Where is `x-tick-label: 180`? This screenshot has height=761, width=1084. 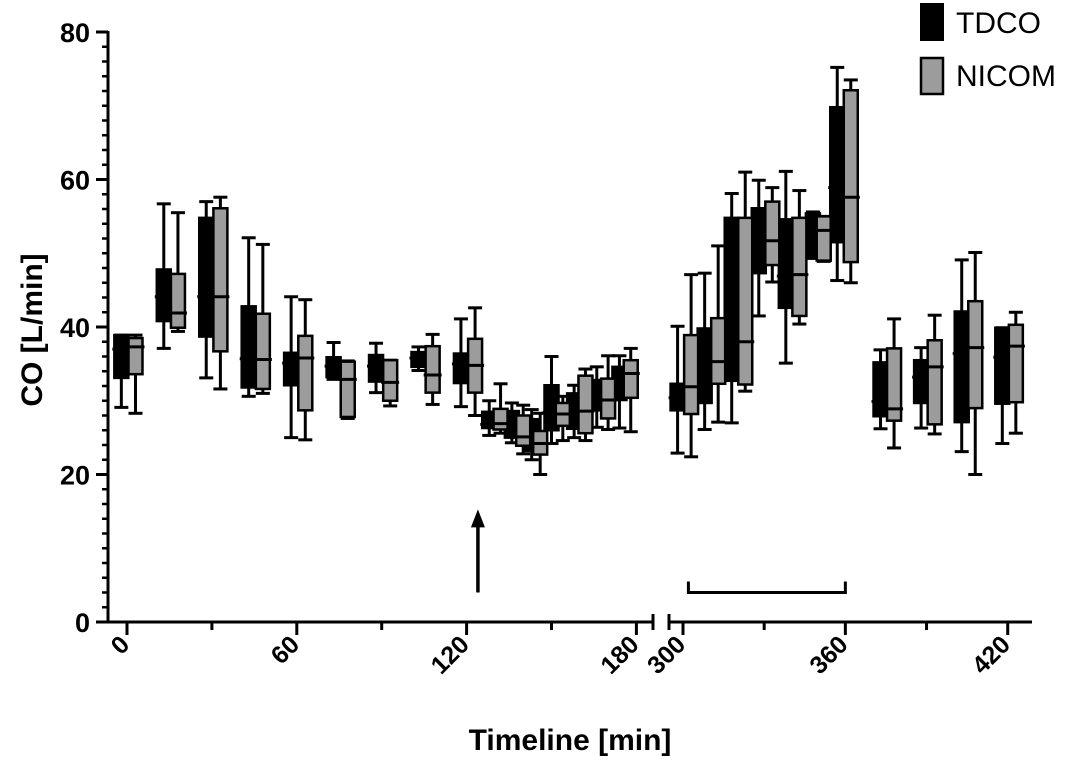 x-tick-label: 180 is located at coordinates (619, 654).